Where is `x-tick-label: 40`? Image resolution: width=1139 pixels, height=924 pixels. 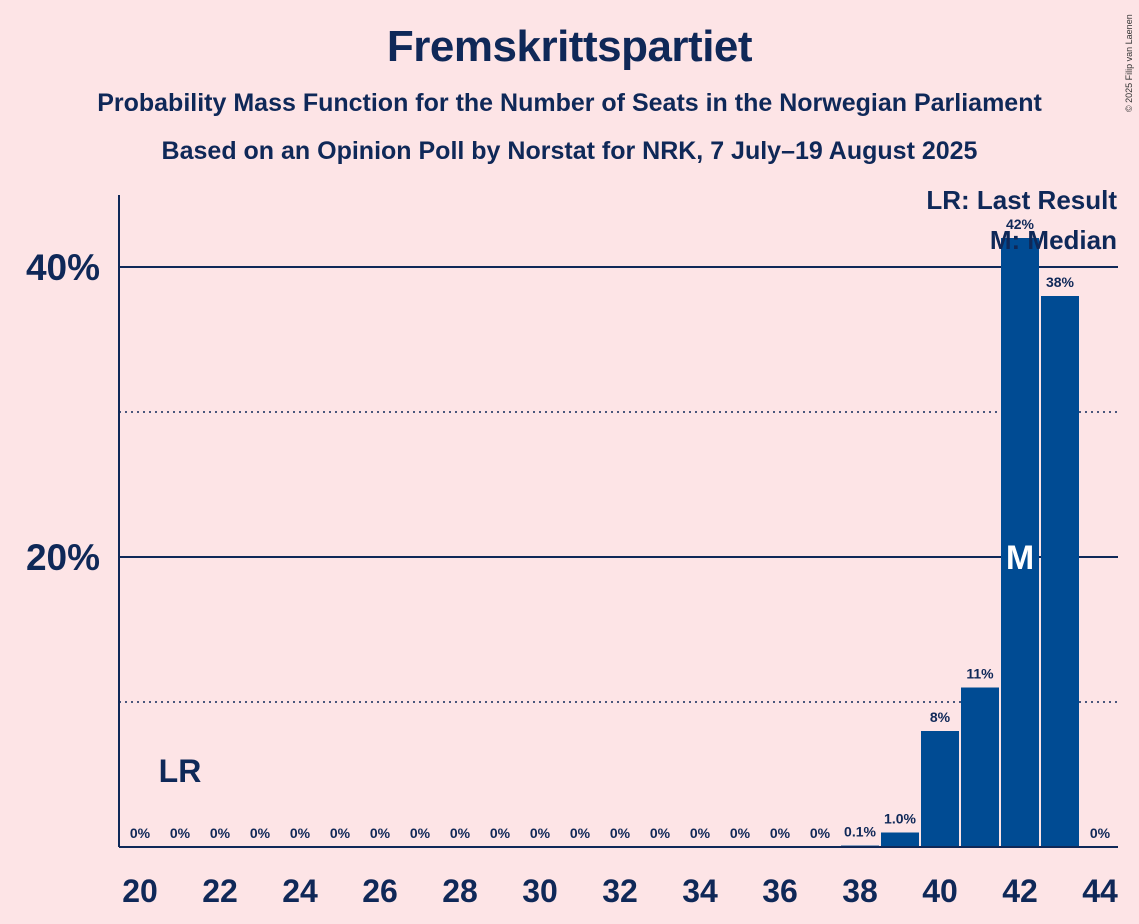
x-tick-label: 40 is located at coordinates (940, 891).